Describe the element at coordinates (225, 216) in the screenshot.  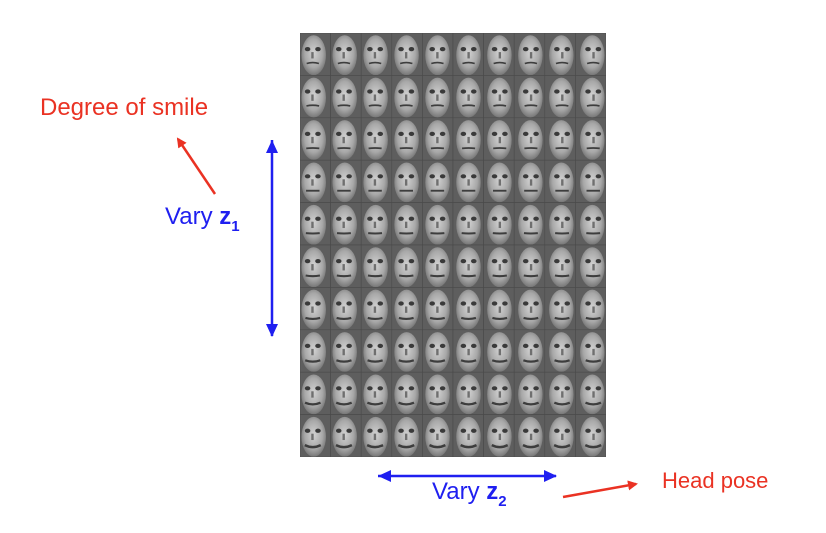
I see `vary-z1-variable: z` at that location.